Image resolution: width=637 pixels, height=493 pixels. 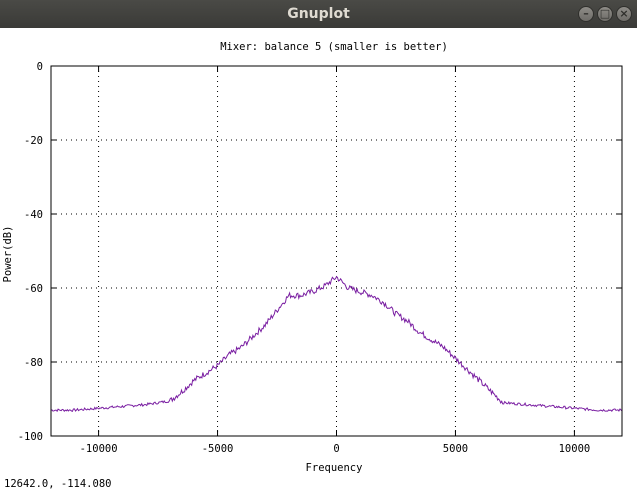 I want to click on y-tick-label: 0, so click(x=40, y=67).